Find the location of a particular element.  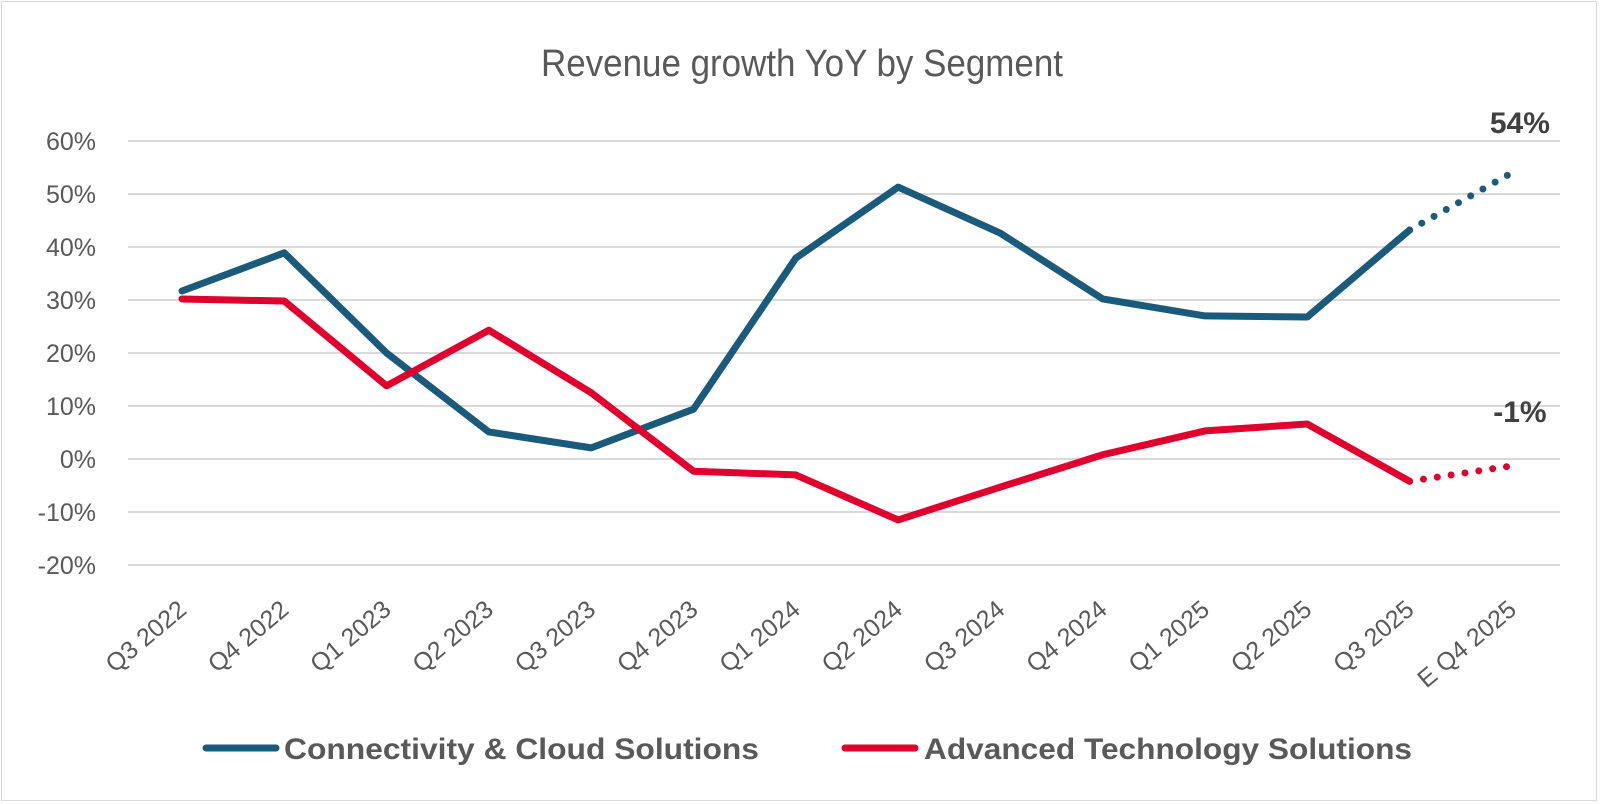

chart-title: Revenue growth YoY by Segment is located at coordinates (802, 63).